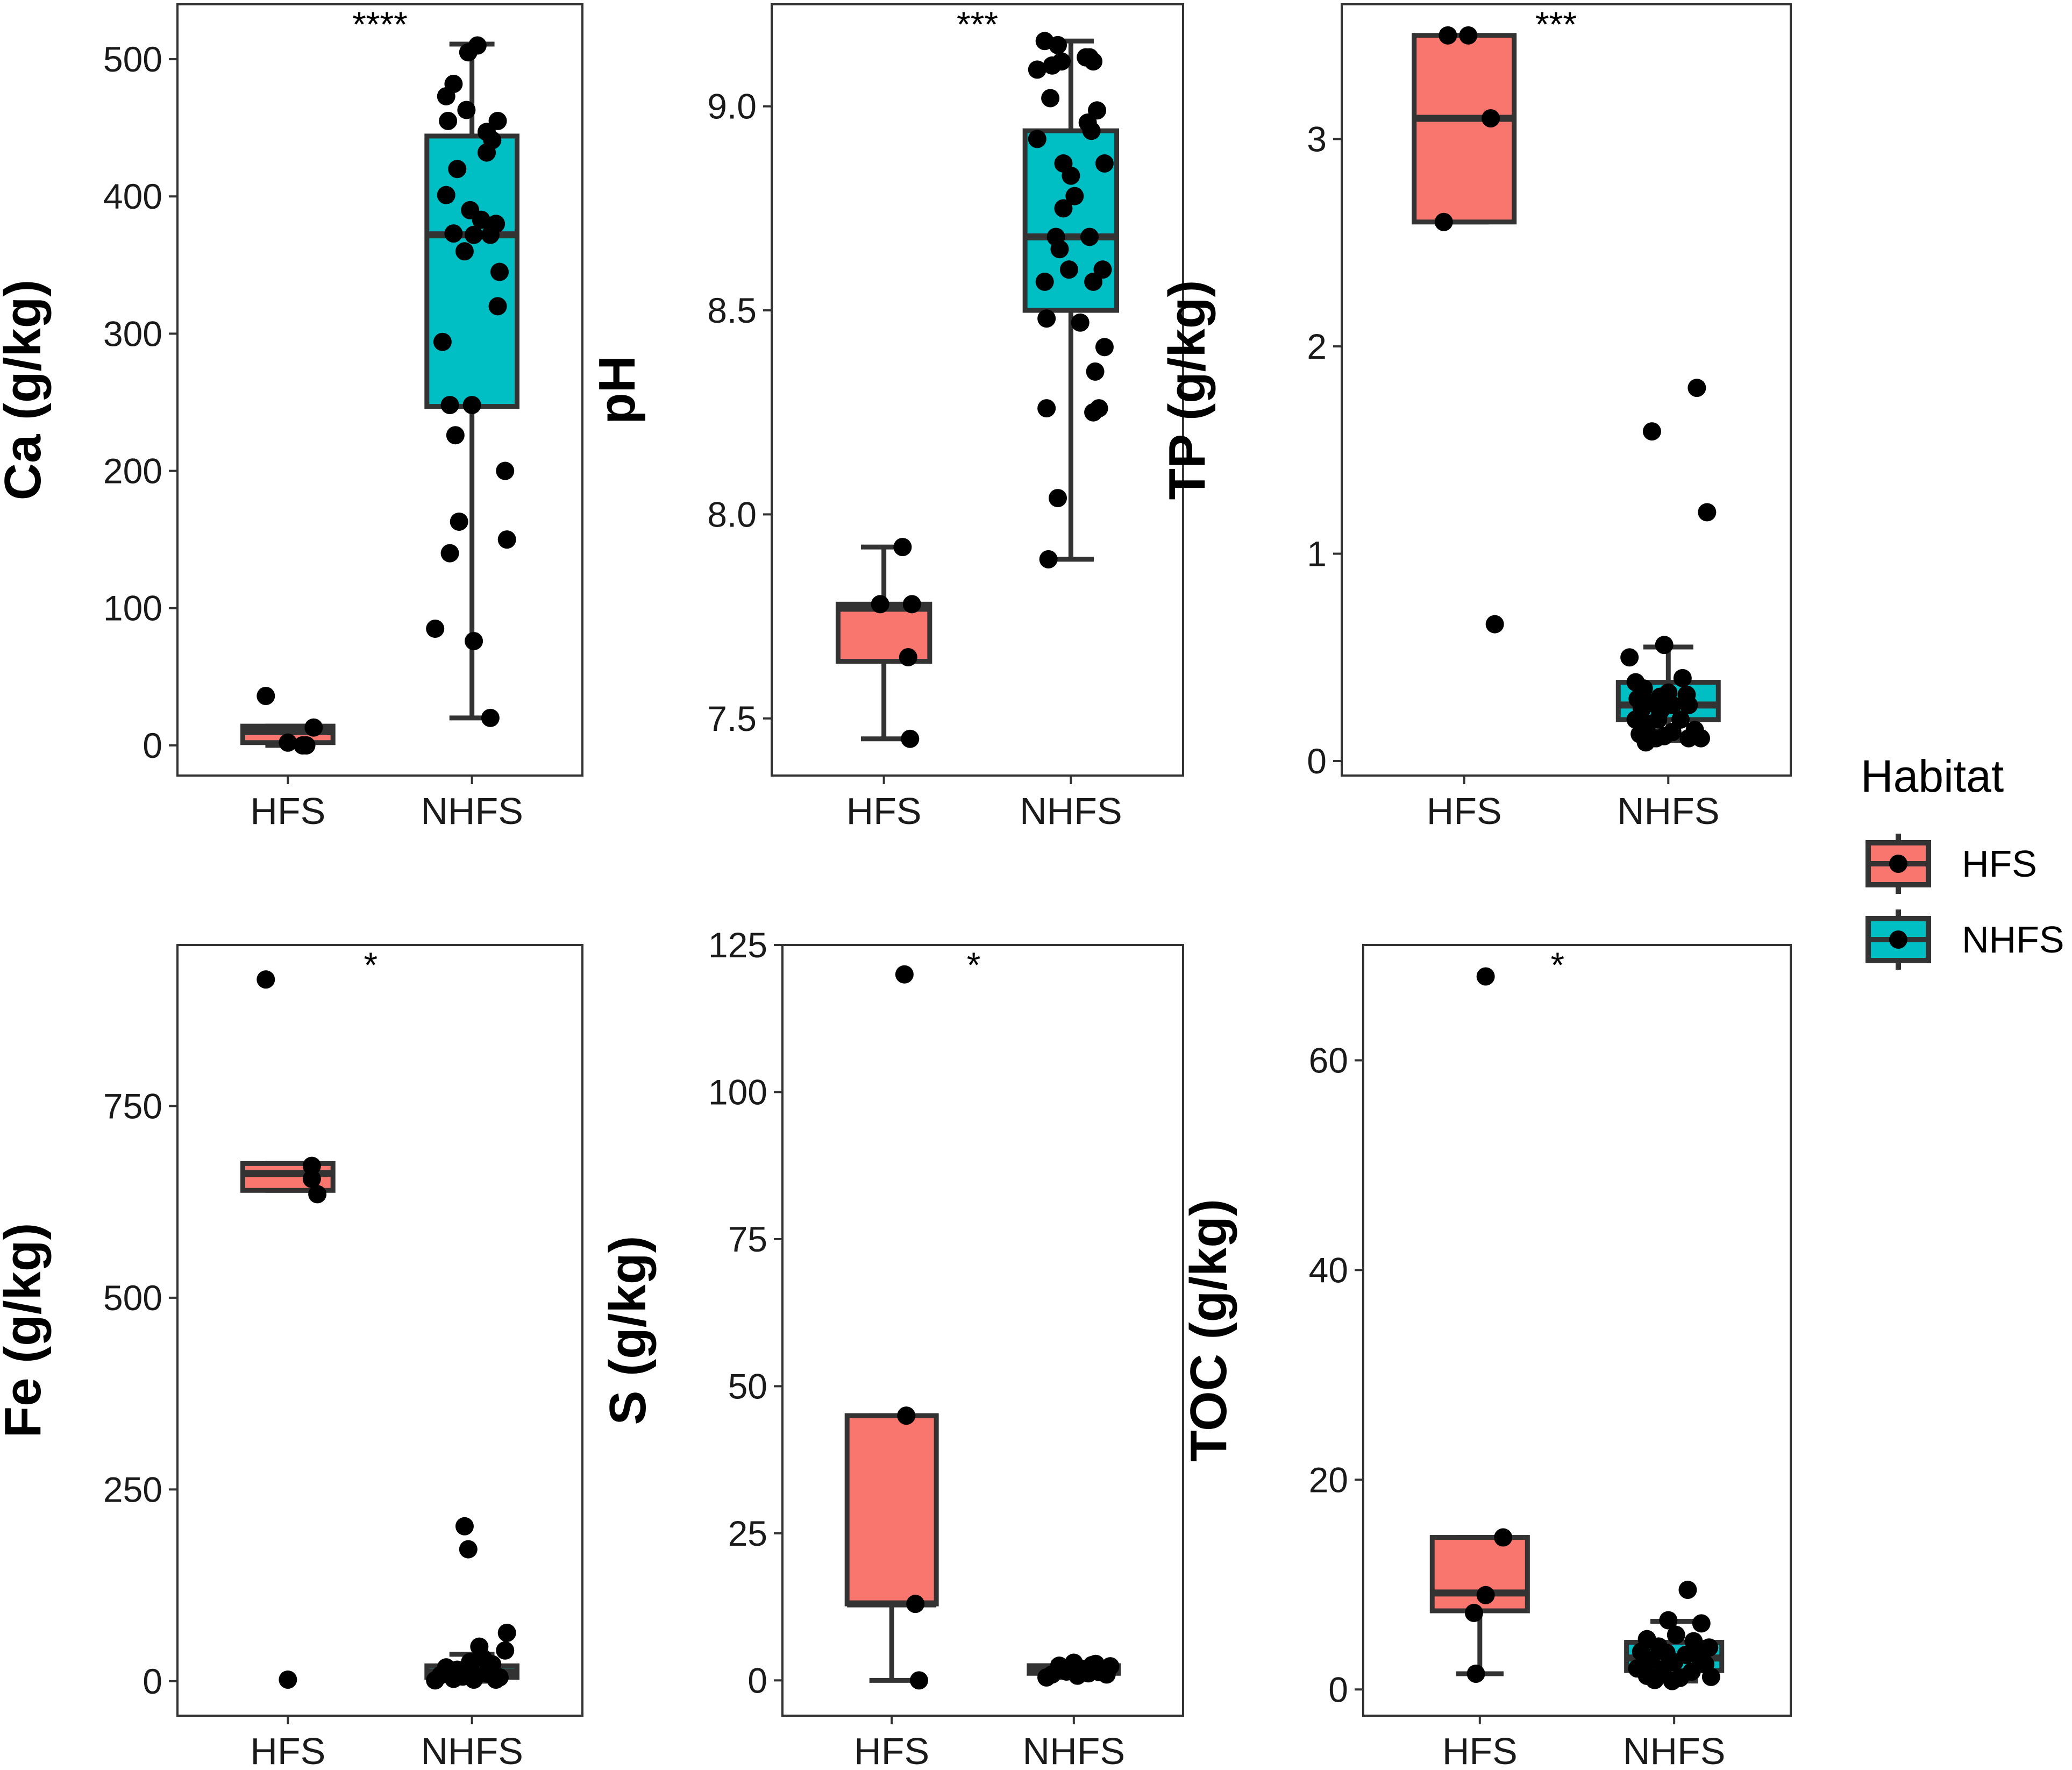  Describe the element at coordinates (380, 24) in the screenshot. I see `panel-1-significance: ****` at that location.